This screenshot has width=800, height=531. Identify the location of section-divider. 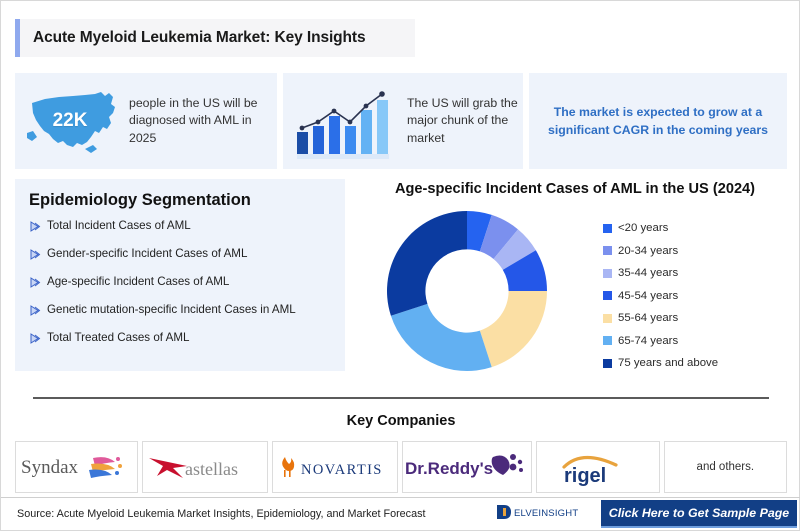
(401, 398).